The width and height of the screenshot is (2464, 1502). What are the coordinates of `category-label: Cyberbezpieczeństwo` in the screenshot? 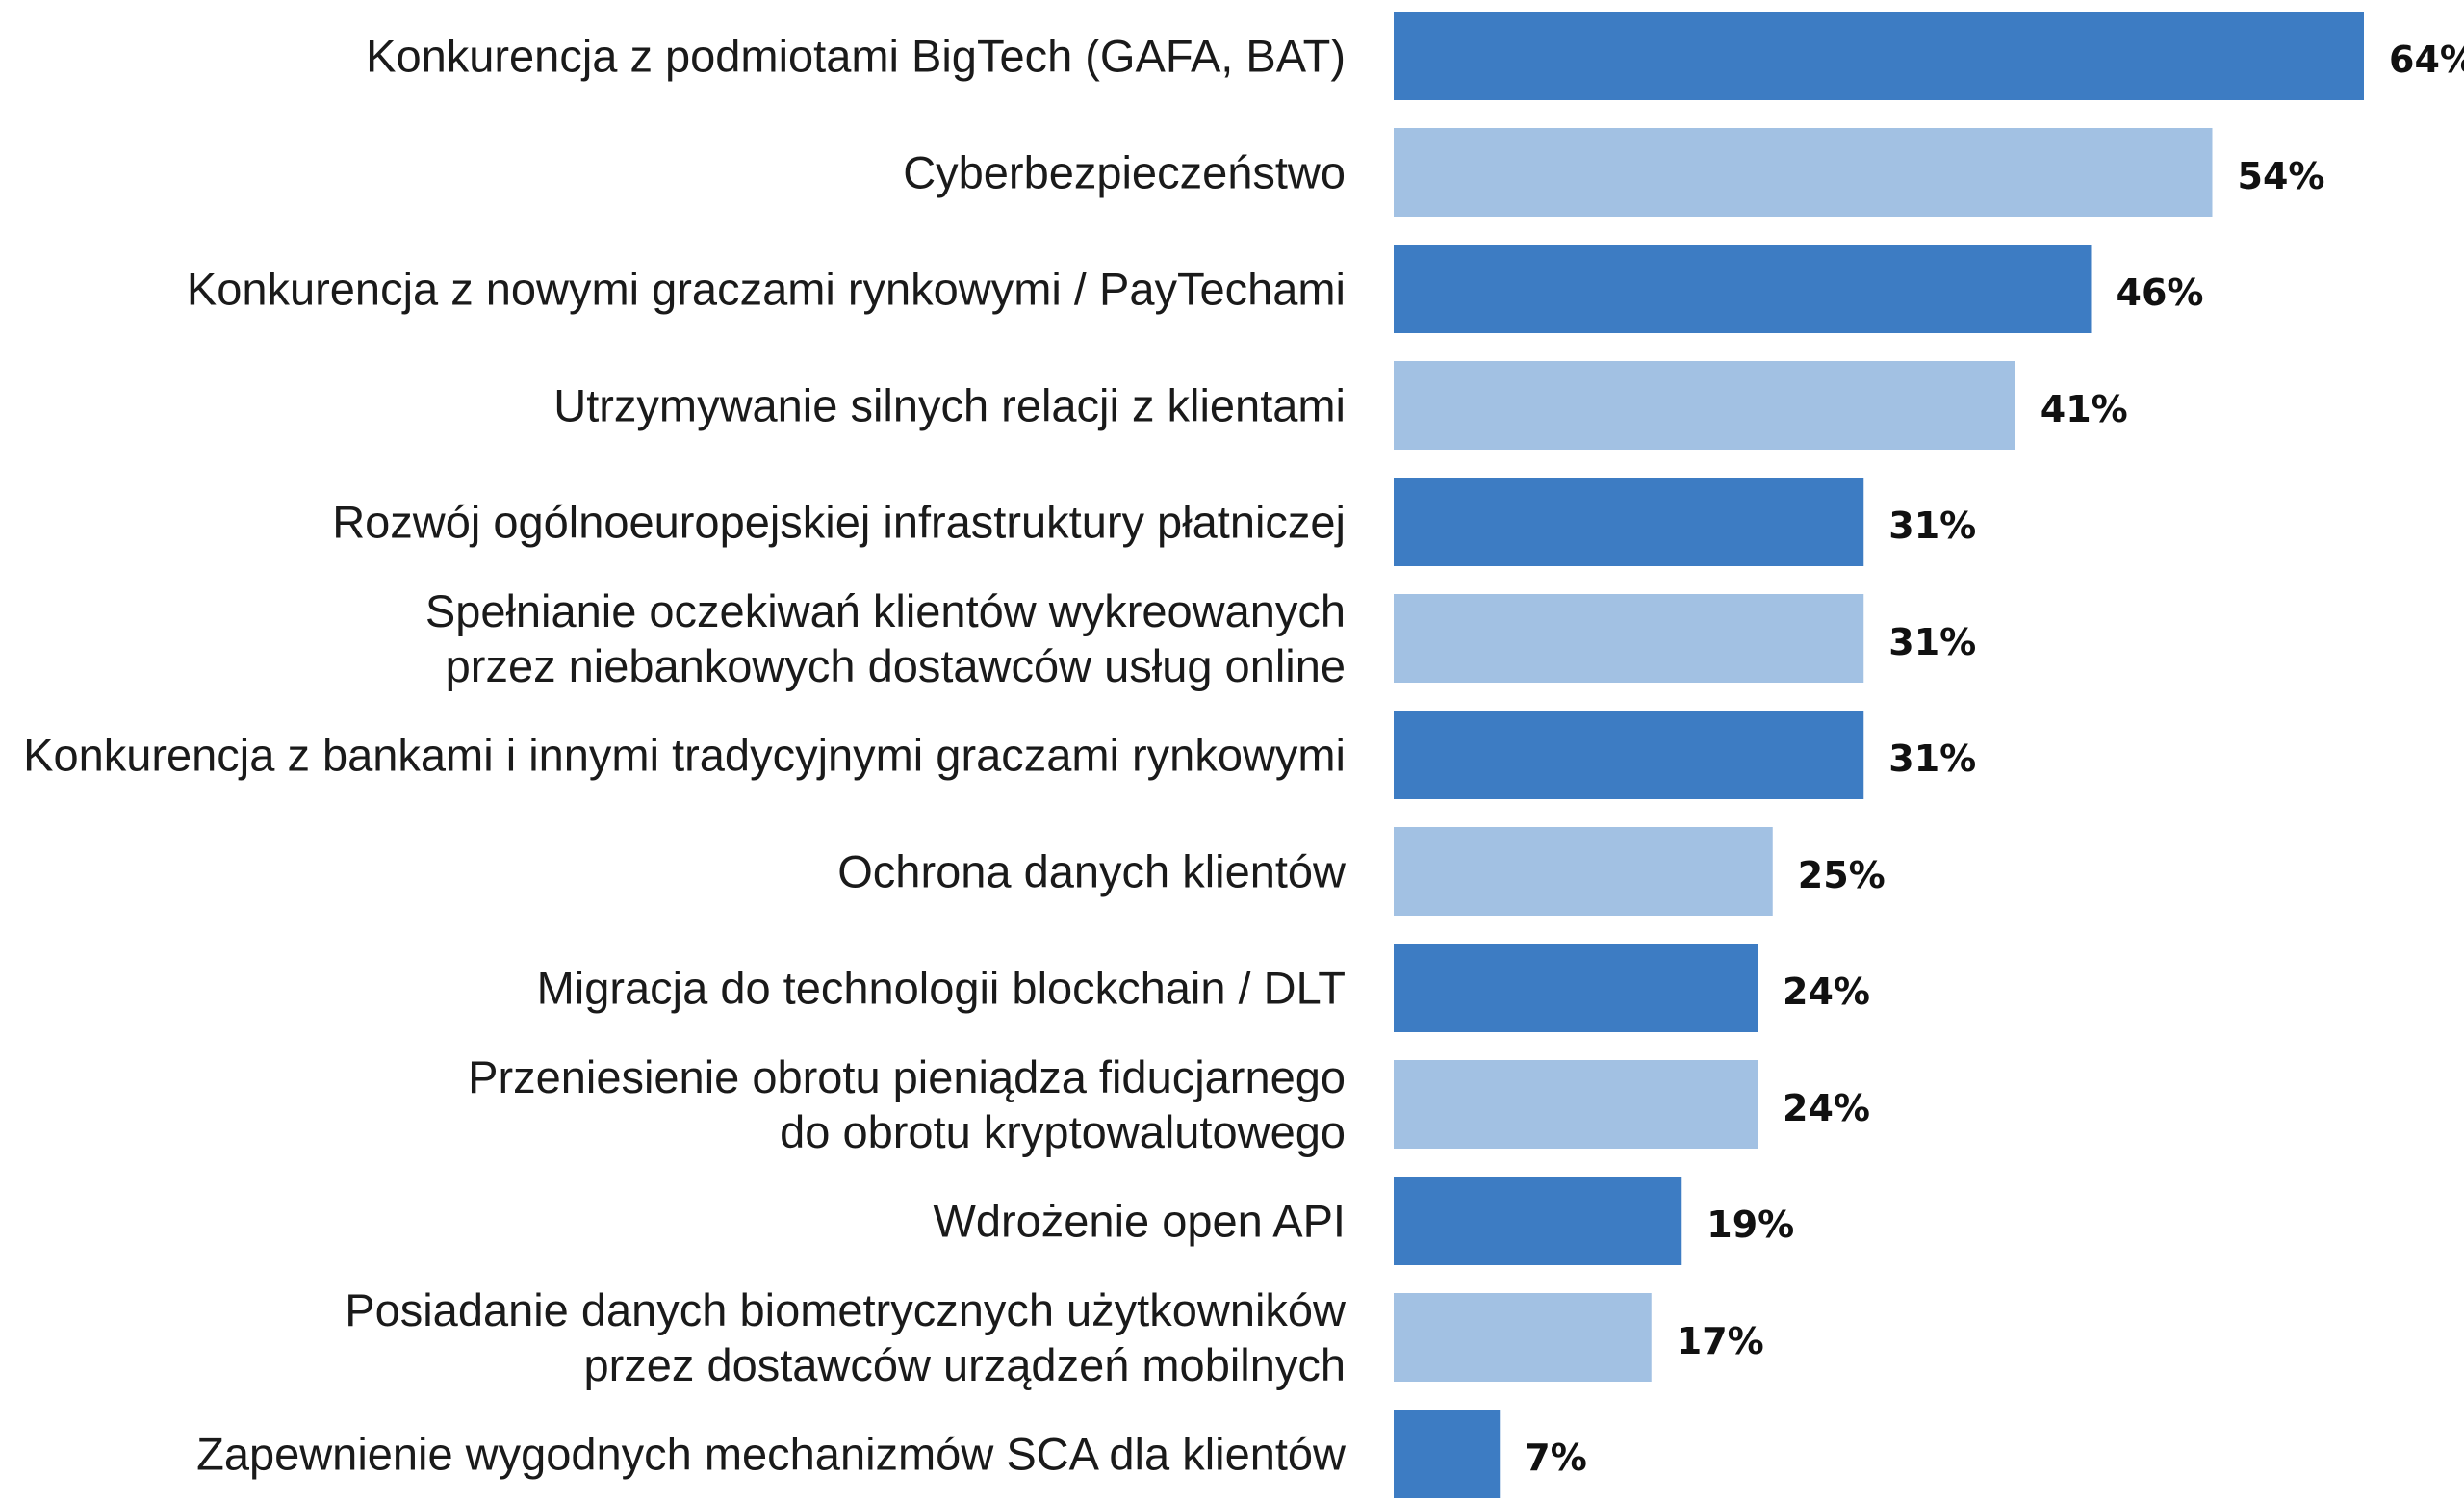 It's located at (1124, 172).